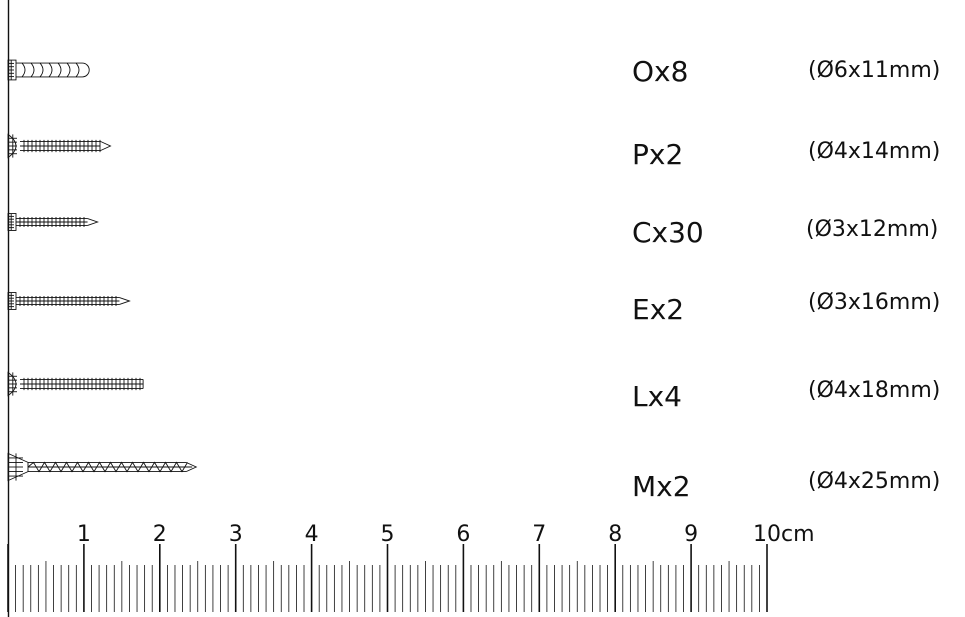  Describe the element at coordinates (660, 71) in the screenshot. I see `screw-code-o: Ox8` at that location.